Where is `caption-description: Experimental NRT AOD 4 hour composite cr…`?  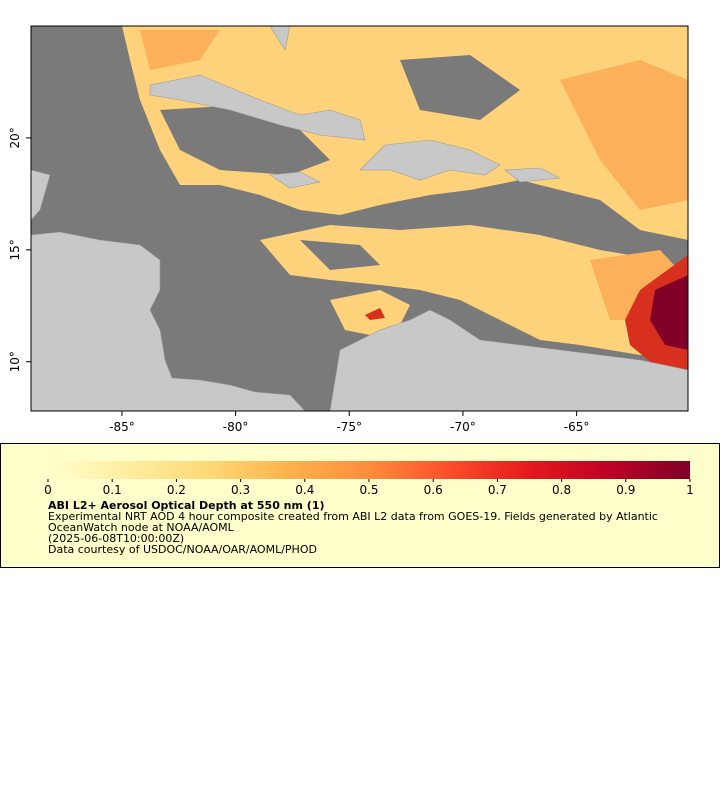 caption-description: Experimental NRT AOD 4 hour composite cr… is located at coordinates (353, 522).